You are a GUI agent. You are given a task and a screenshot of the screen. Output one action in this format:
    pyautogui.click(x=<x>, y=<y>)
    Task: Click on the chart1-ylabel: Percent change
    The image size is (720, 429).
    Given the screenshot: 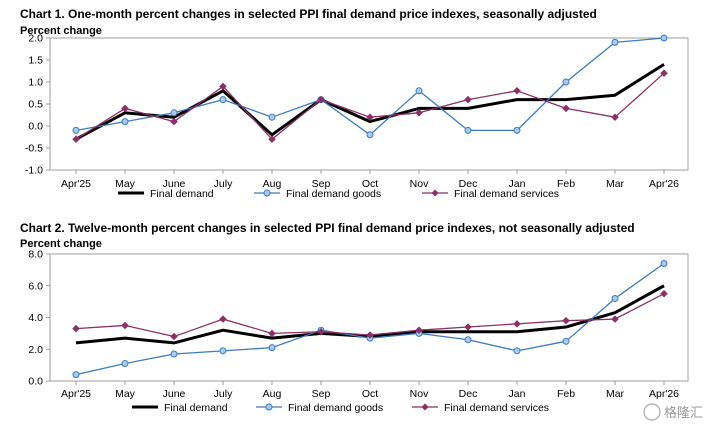 What is the action you would take?
    pyautogui.click(x=61, y=31)
    